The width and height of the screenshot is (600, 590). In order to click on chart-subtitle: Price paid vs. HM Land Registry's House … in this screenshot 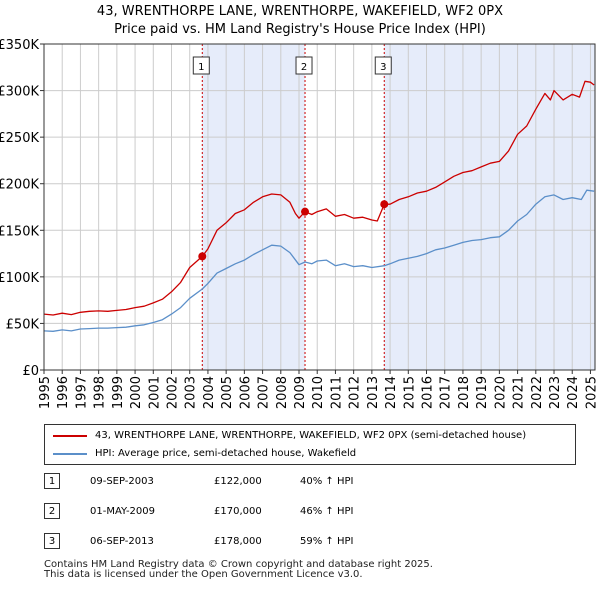, I will do `click(300, 29)`.